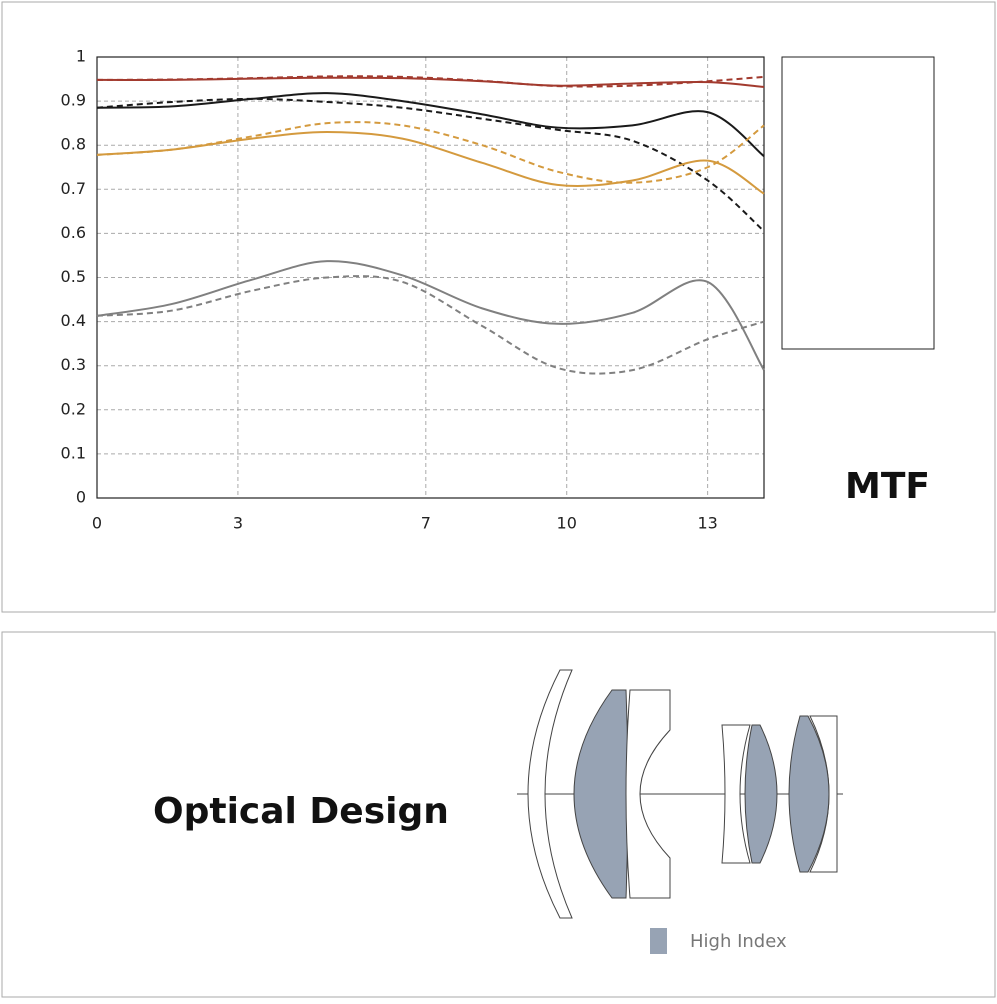  I want to click on y-tick-label: 0.6, so click(73, 232).